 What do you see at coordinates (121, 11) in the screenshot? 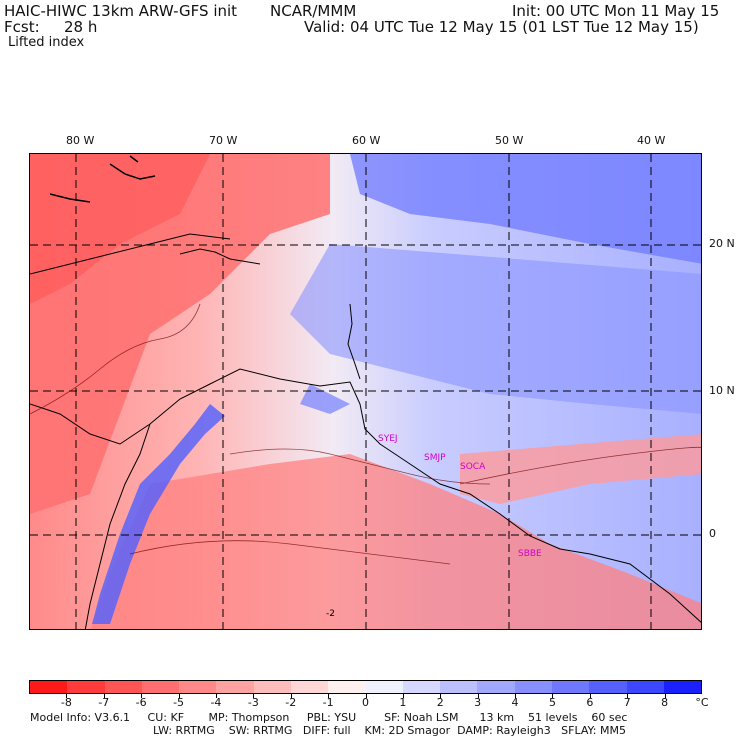
I see `model-title: HAIC-HIWC 13km ARW-GFS init` at bounding box center [121, 11].